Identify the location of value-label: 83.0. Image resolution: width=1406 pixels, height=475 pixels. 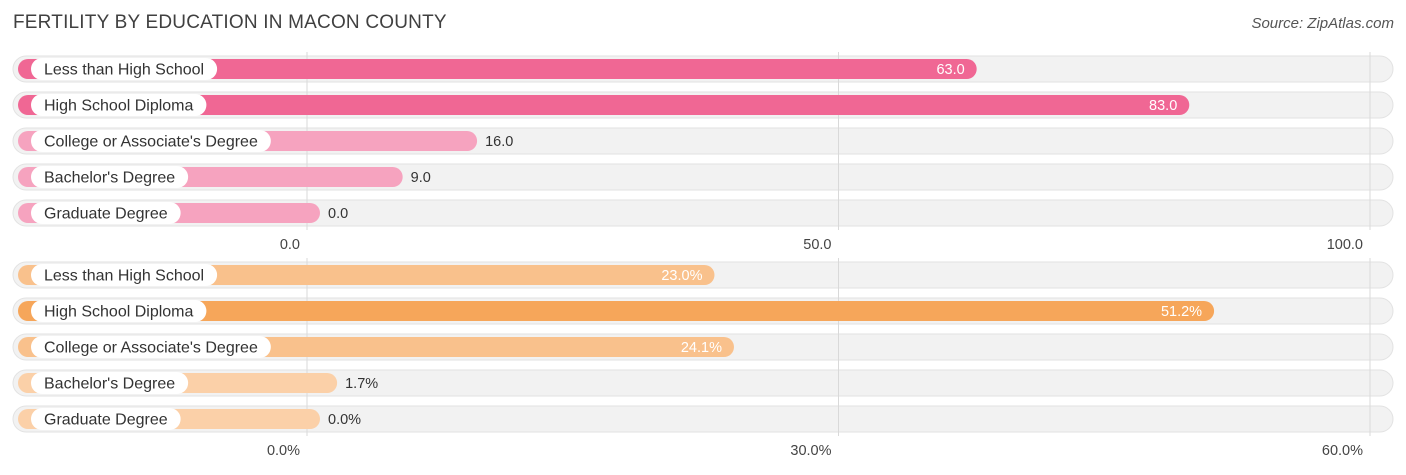
(1163, 106).